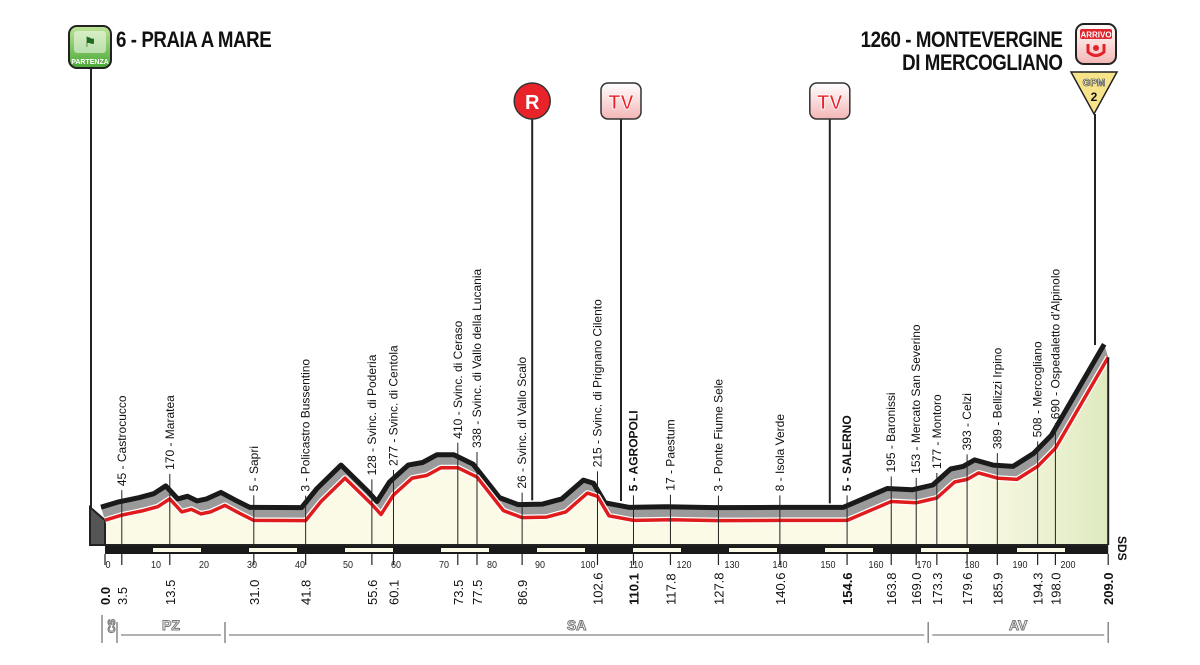  I want to click on province-label: CS, so click(112, 626).